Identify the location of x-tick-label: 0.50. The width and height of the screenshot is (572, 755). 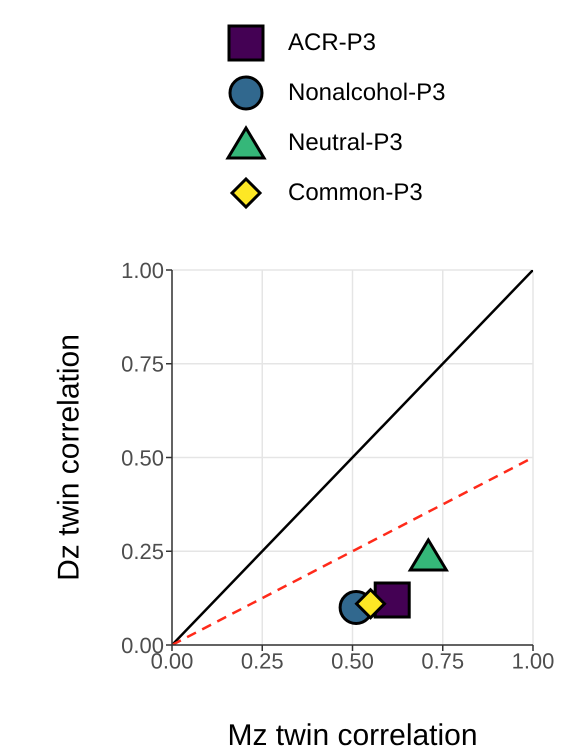
(352, 661).